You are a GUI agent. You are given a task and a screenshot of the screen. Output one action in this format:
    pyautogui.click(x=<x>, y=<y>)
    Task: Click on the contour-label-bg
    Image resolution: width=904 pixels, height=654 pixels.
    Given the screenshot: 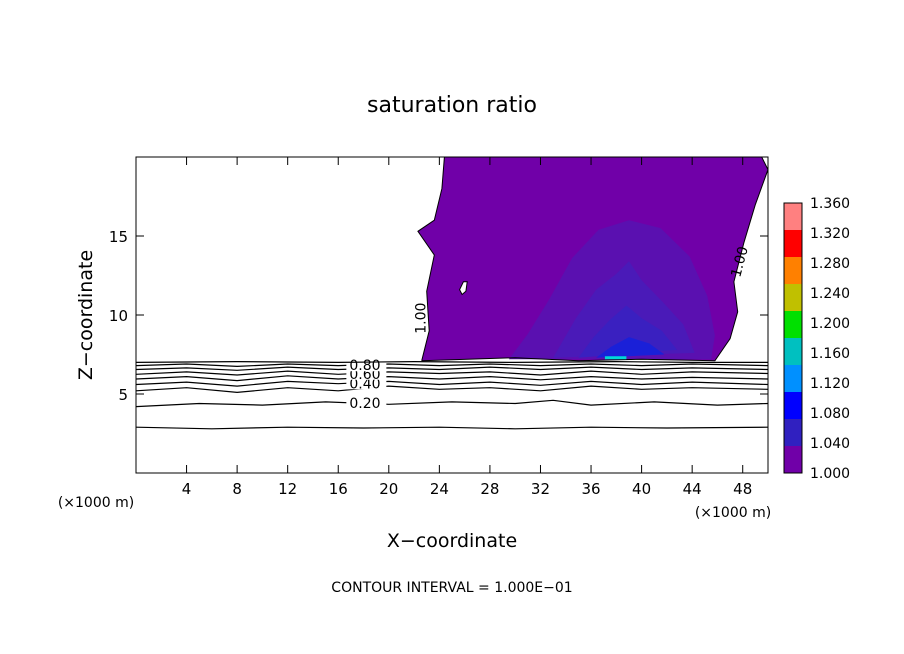 What is the action you would take?
    pyautogui.click(x=366, y=402)
    